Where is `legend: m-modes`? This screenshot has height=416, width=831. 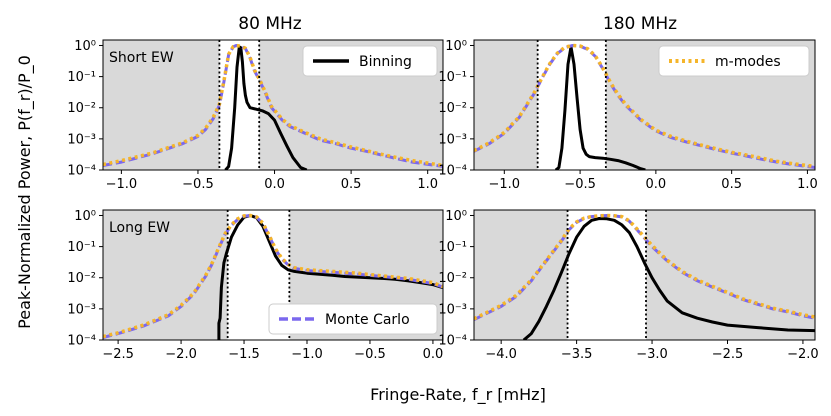 legend: m-modes is located at coordinates (734, 61).